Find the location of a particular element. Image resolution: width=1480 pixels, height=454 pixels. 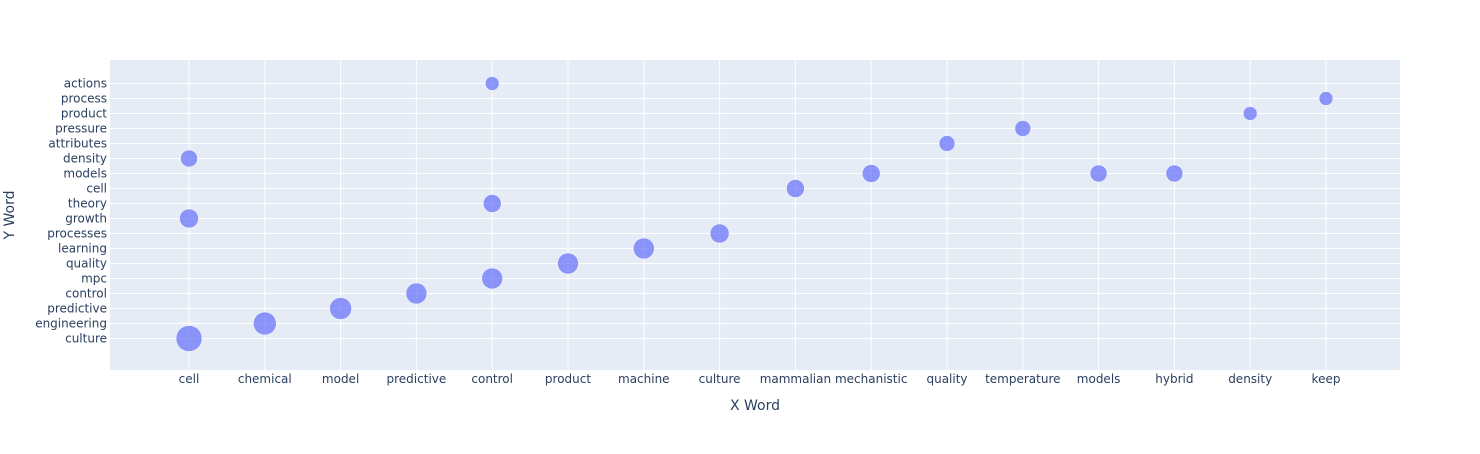

y-tick-label: mpc is located at coordinates (94, 279).